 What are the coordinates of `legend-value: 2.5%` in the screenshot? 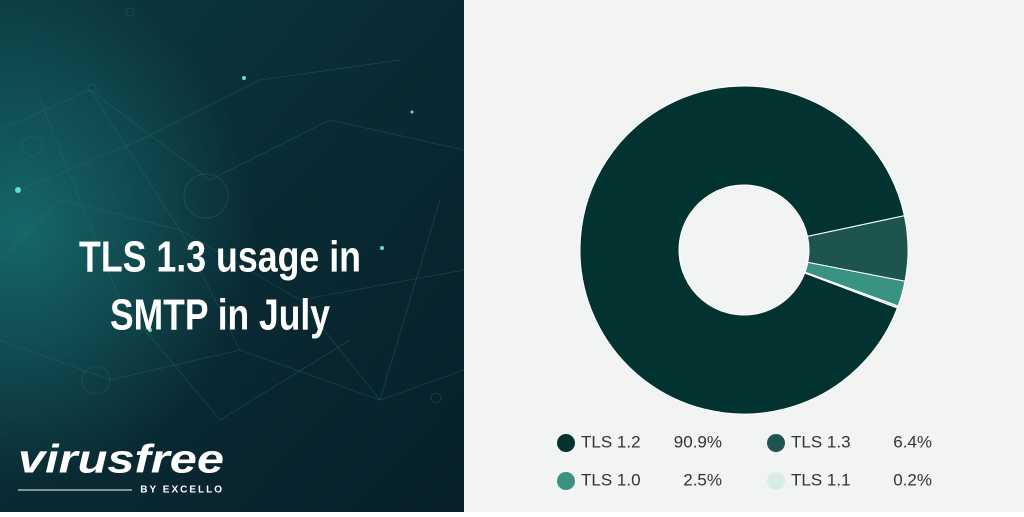 It's located at (702, 479).